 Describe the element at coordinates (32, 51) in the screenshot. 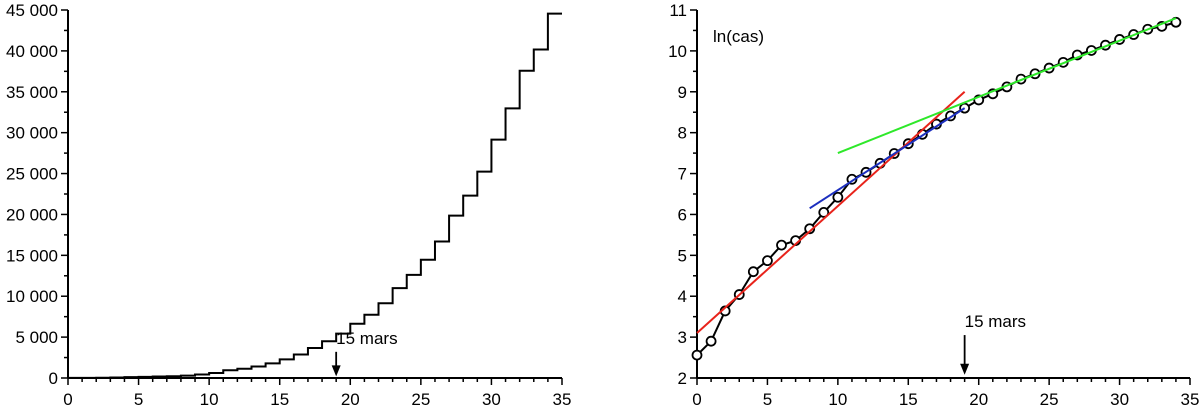

I see `y-tick-label: 40 000` at that location.